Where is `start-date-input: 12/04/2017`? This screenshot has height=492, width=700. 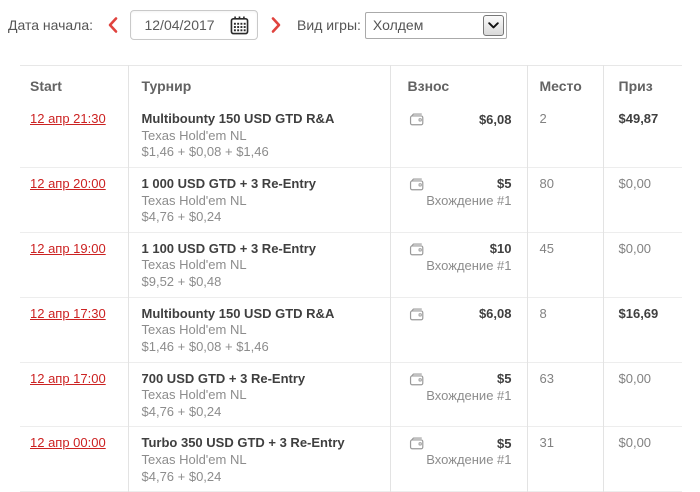 start-date-input: 12/04/2017 is located at coordinates (194, 25).